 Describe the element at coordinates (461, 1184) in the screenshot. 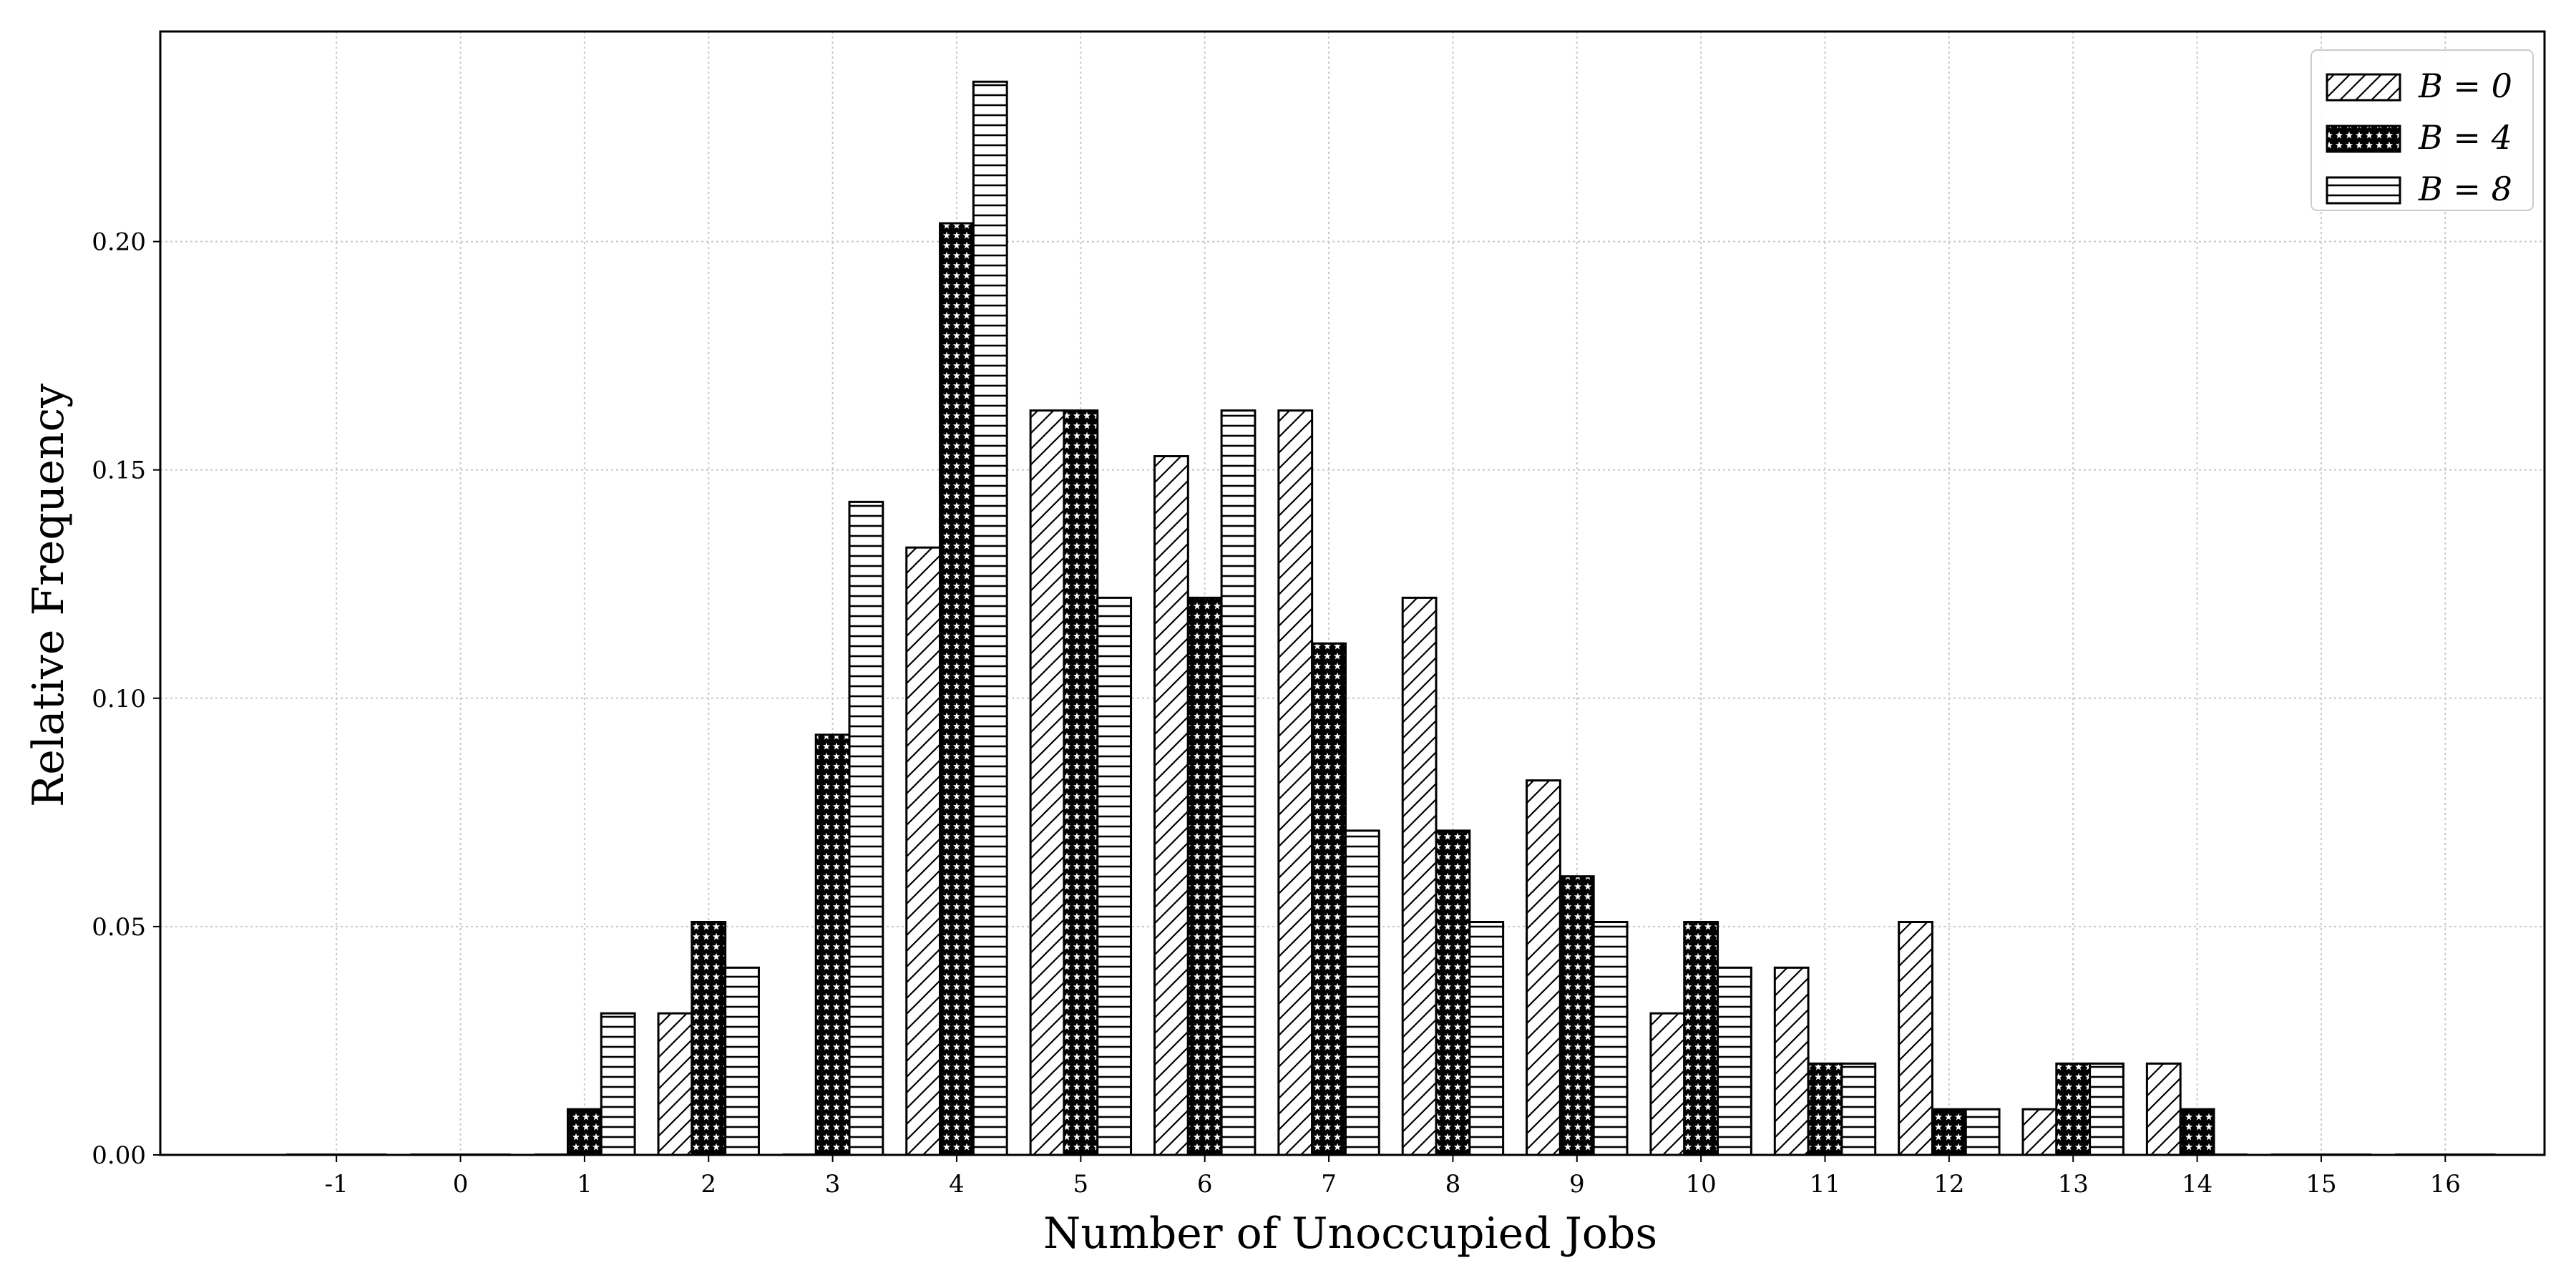

I see `x-tick-label: 0` at that location.